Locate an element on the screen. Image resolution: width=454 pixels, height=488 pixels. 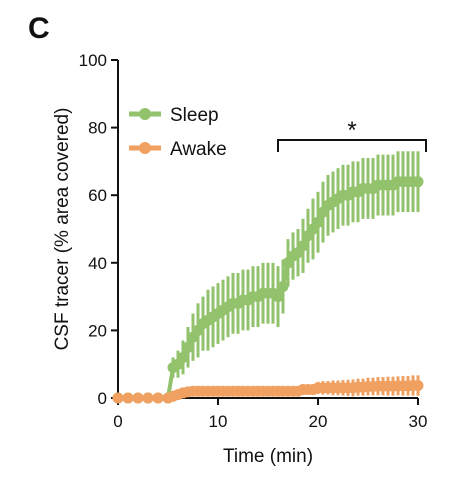
x-tick-label: 30 is located at coordinates (418, 421).